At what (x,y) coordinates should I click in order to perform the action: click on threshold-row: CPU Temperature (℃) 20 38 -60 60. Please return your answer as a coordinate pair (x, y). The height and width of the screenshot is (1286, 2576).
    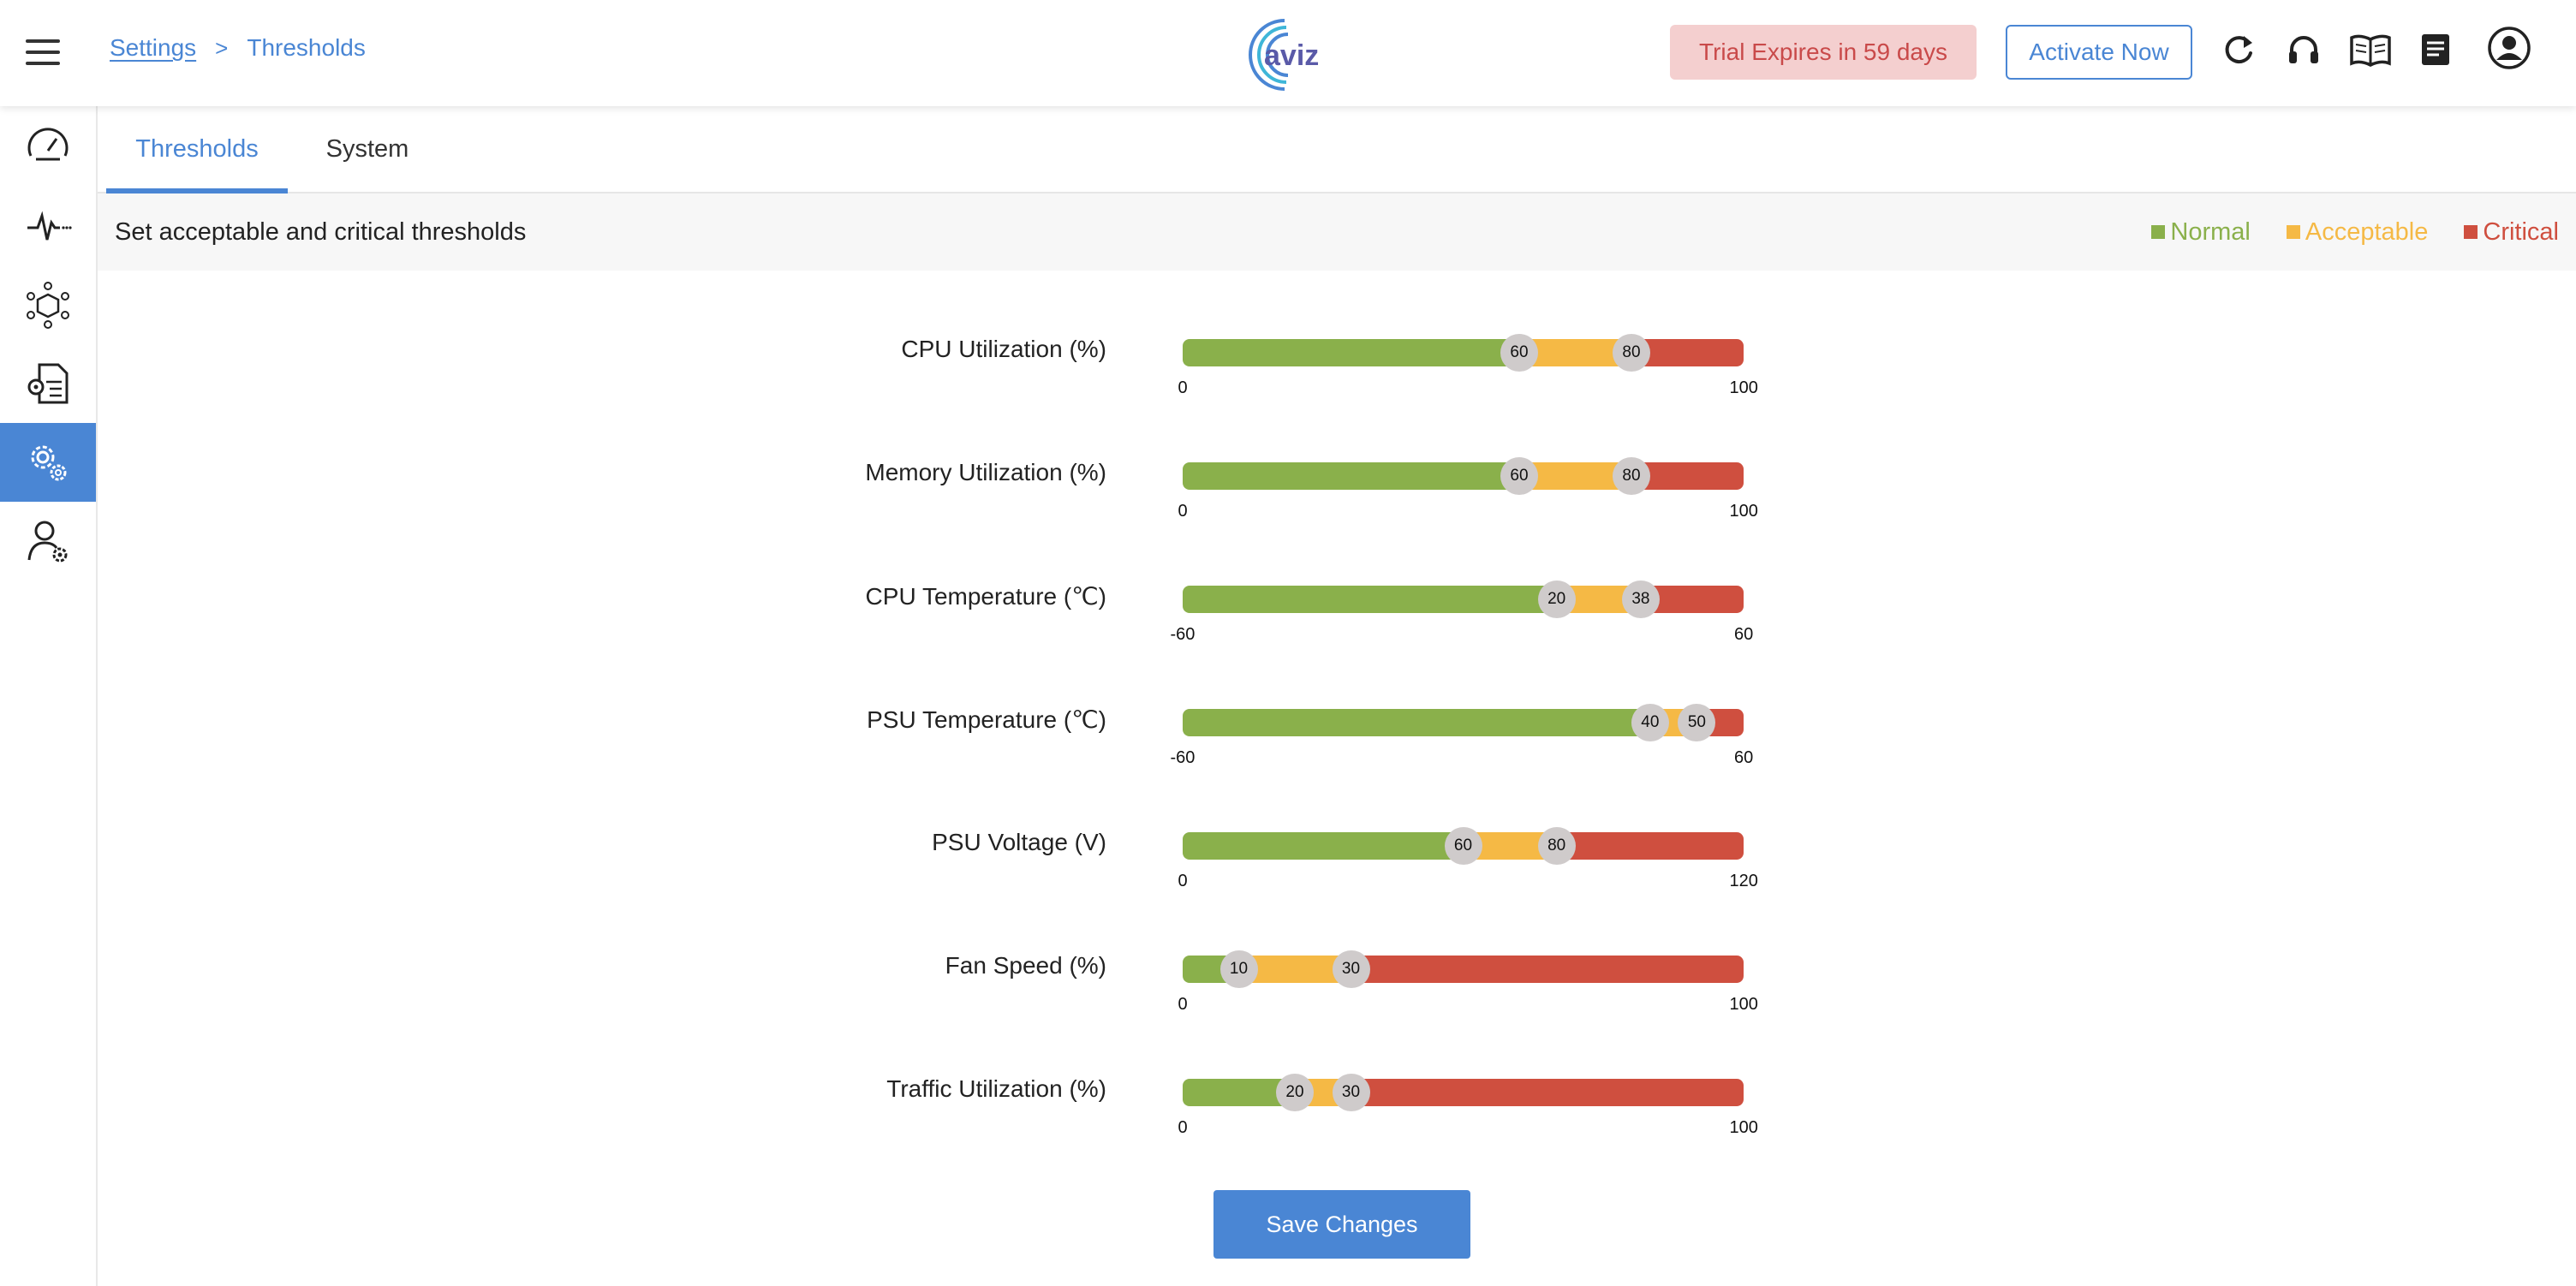
    Looking at the image, I should click on (1288, 608).